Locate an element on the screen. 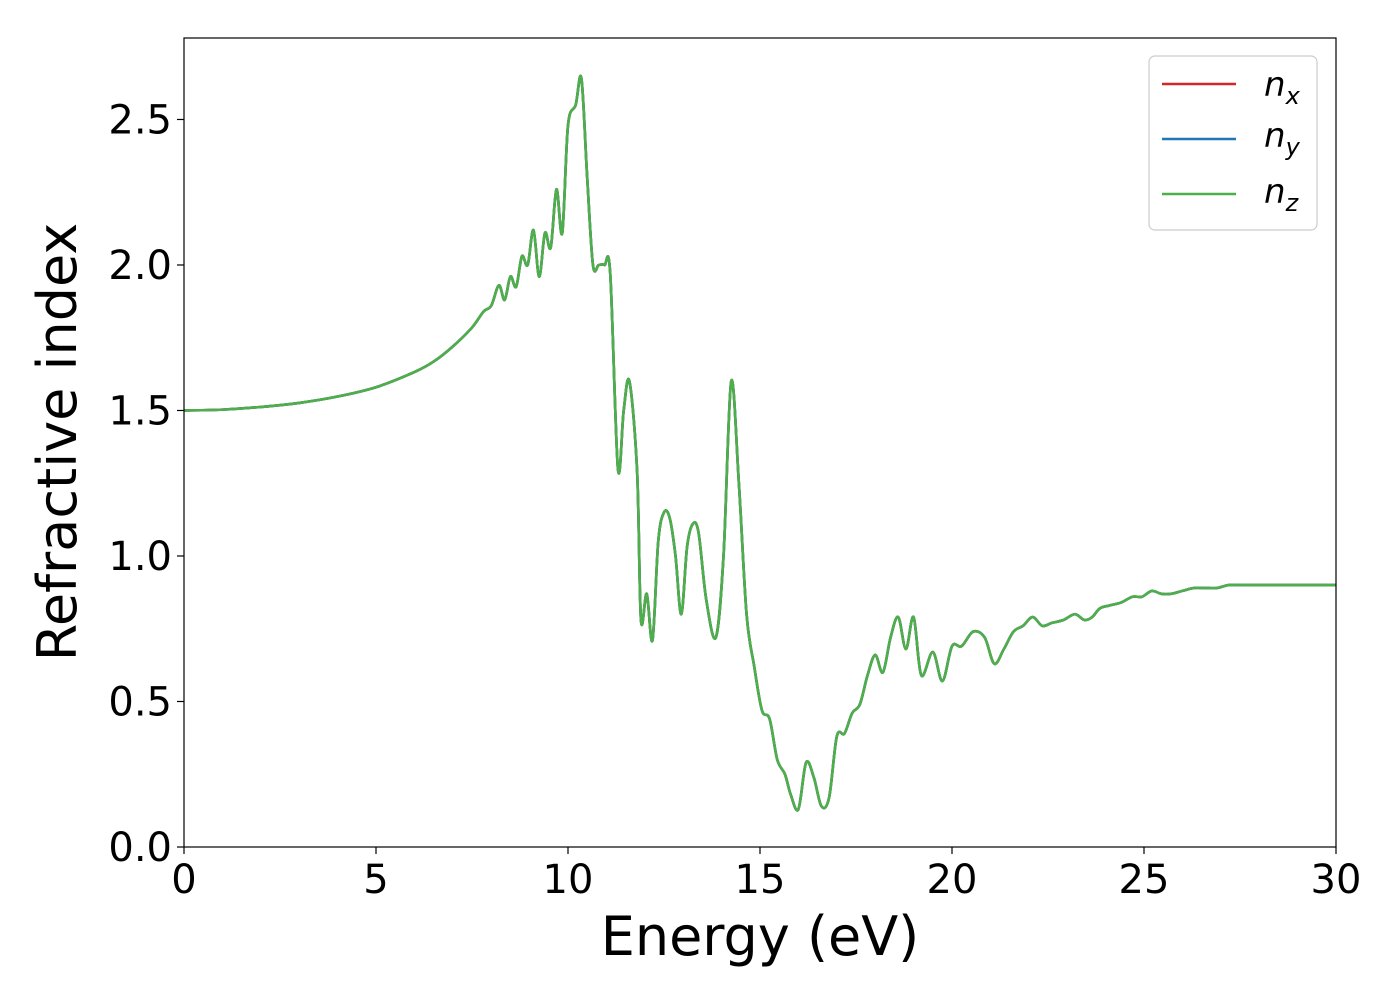 The image size is (1400, 1000). legend: nx ny nz is located at coordinates (1233, 143).